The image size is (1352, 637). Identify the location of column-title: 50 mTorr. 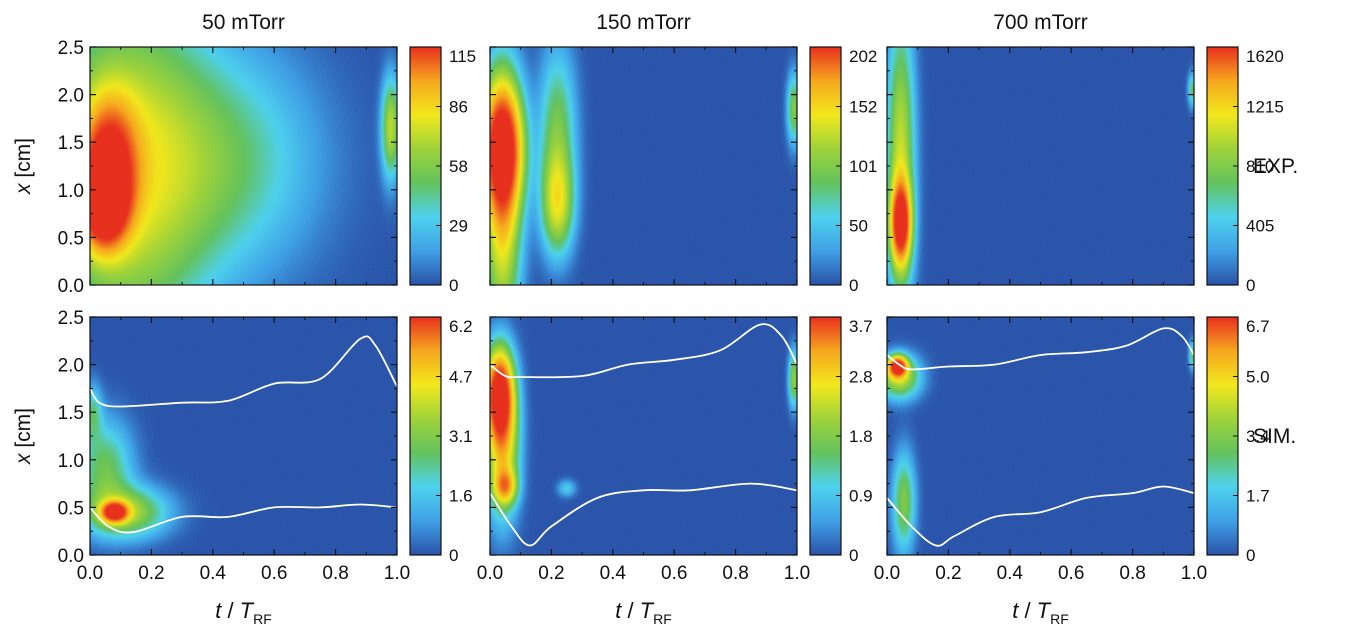
(243, 22).